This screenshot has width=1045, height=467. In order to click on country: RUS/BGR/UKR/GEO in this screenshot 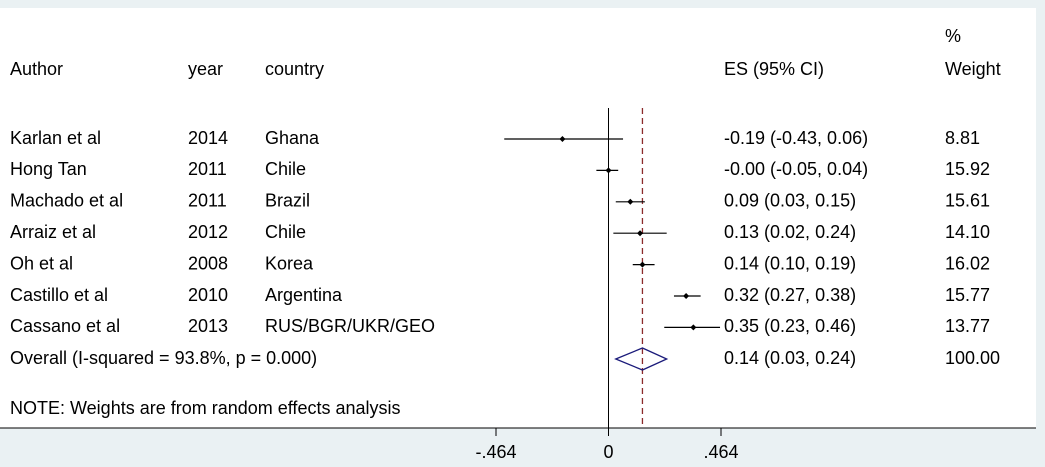, I will do `click(350, 326)`.